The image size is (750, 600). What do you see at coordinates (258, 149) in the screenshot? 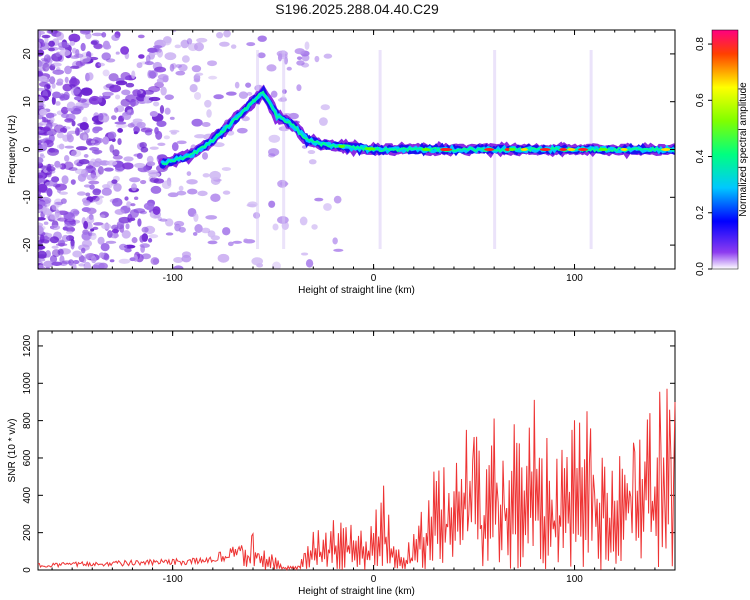
I see `artifact-streak` at bounding box center [258, 149].